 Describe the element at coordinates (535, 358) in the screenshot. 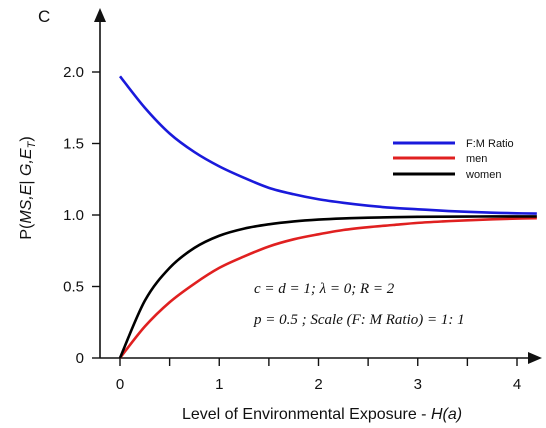

I see `x-axis-arrow` at that location.